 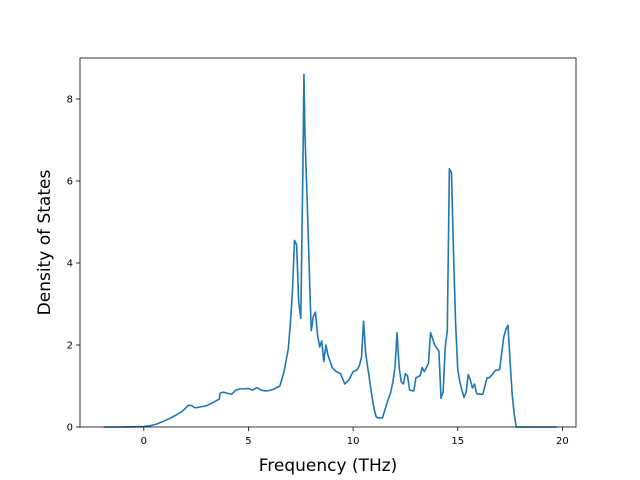 I want to click on y-tick-label: 2, so click(x=70, y=346).